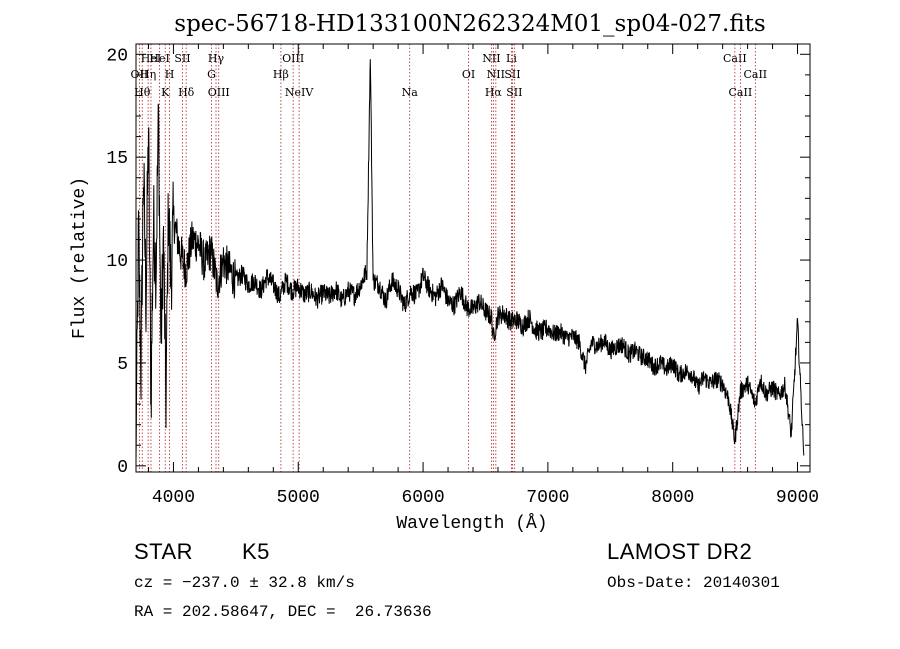 This screenshot has height=649, width=900. What do you see at coordinates (755, 74) in the screenshot?
I see `line-label-25: CaII` at bounding box center [755, 74].